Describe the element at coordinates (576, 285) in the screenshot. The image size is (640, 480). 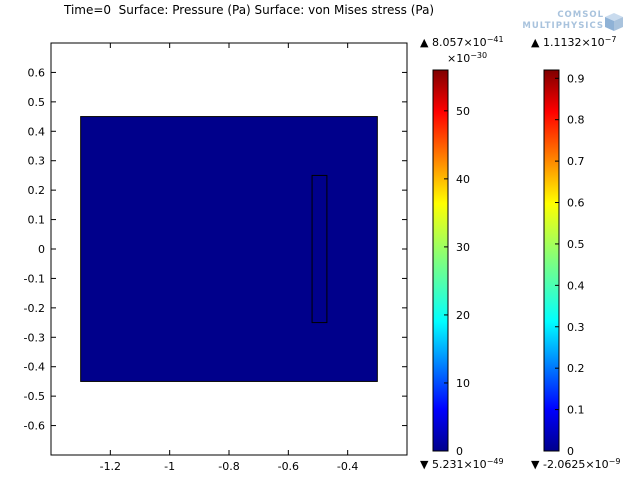
I see `colorbar-tick-label: 0.4` at that location.